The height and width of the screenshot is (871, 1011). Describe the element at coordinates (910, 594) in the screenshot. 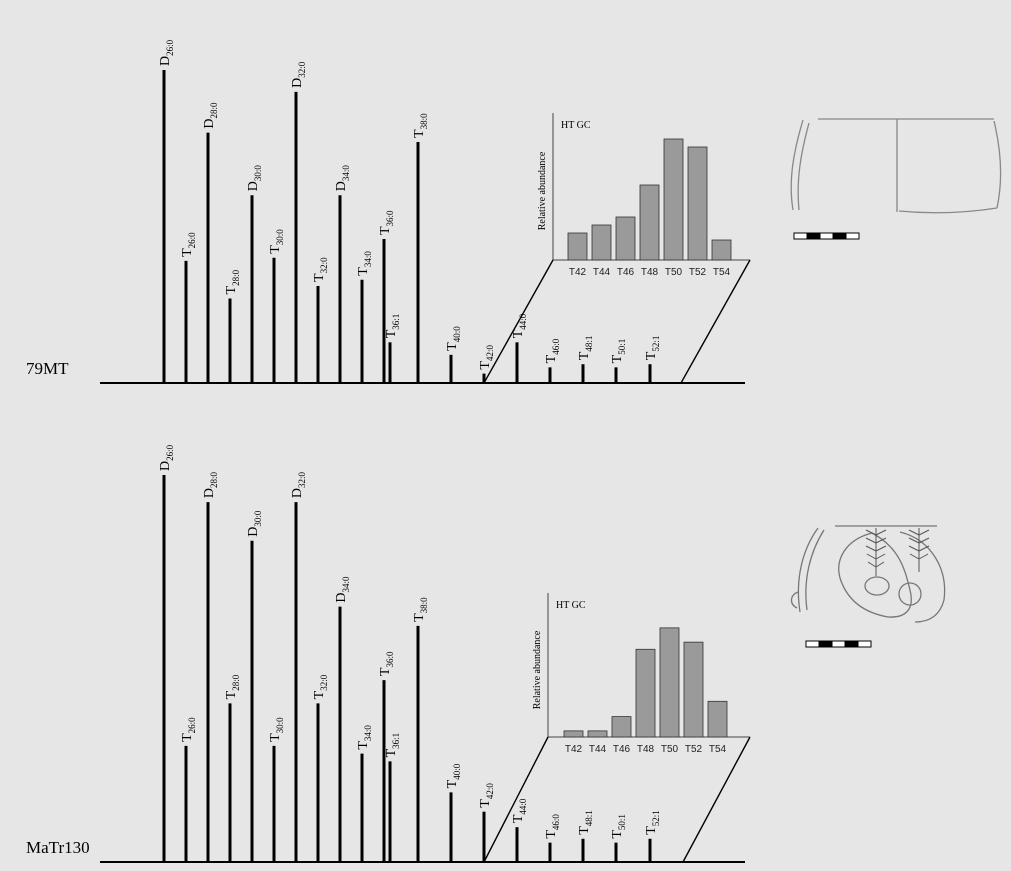

I see `circle-motif` at that location.